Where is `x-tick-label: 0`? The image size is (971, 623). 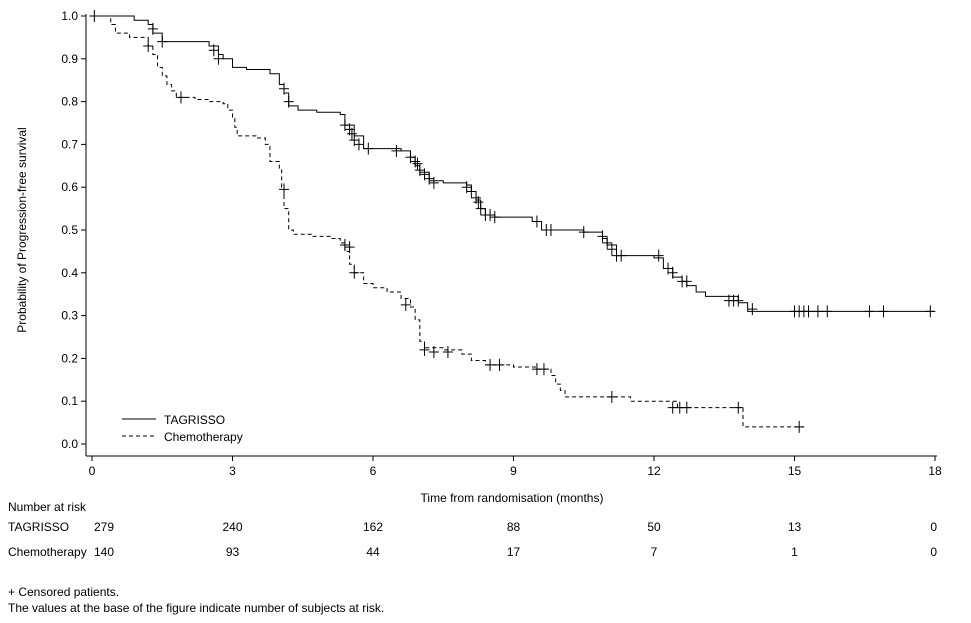 x-tick-label: 0 is located at coordinates (92, 471).